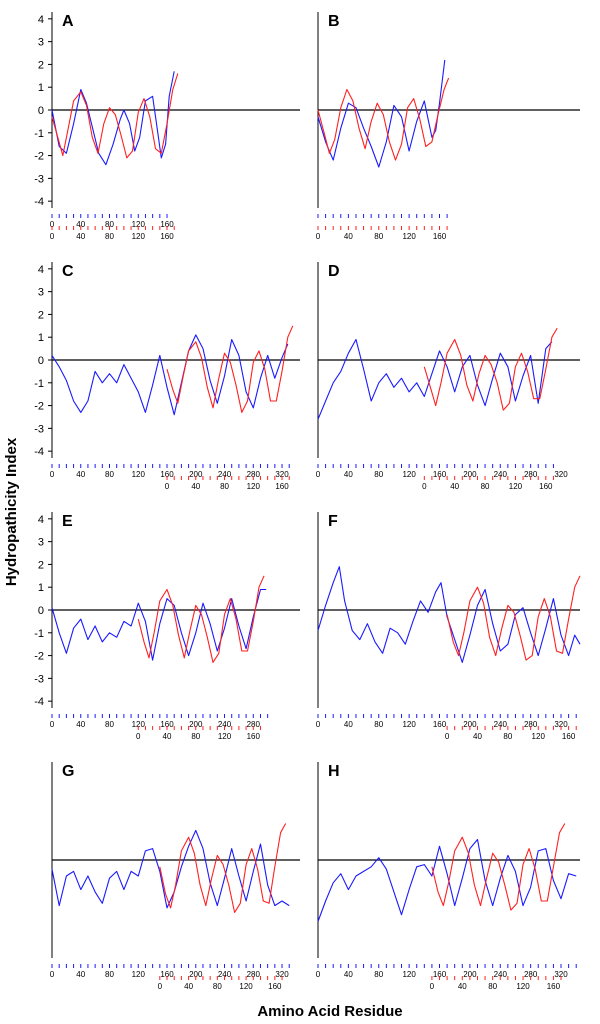  I want to click on chart-panel-h: H 0 40 80 120 160 200 240 280 320 0 40 80 120 160, so click(448, 876).